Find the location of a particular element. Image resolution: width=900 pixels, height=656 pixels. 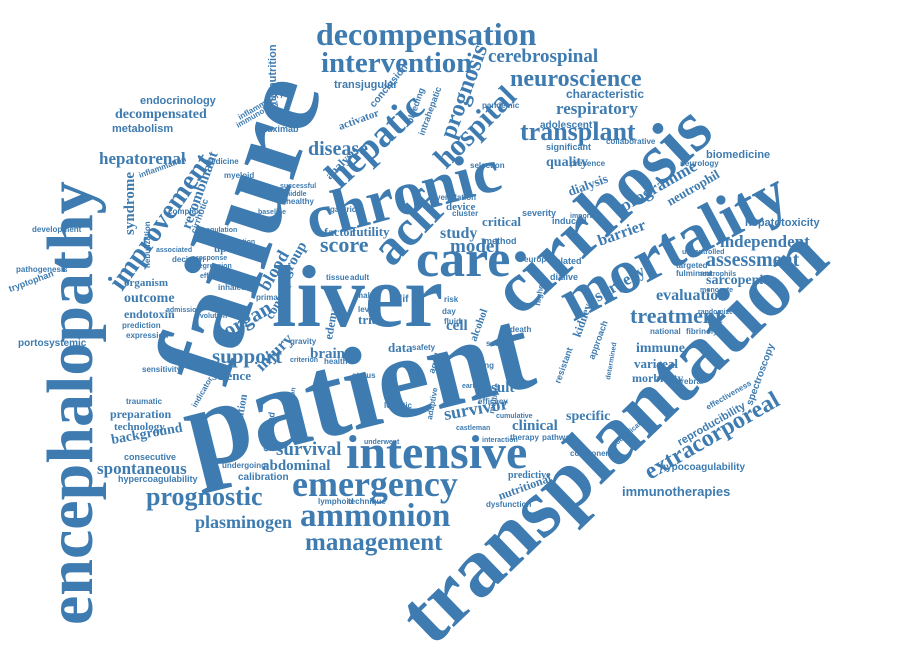

word-fluid: fluid is located at coordinates (452, 321).